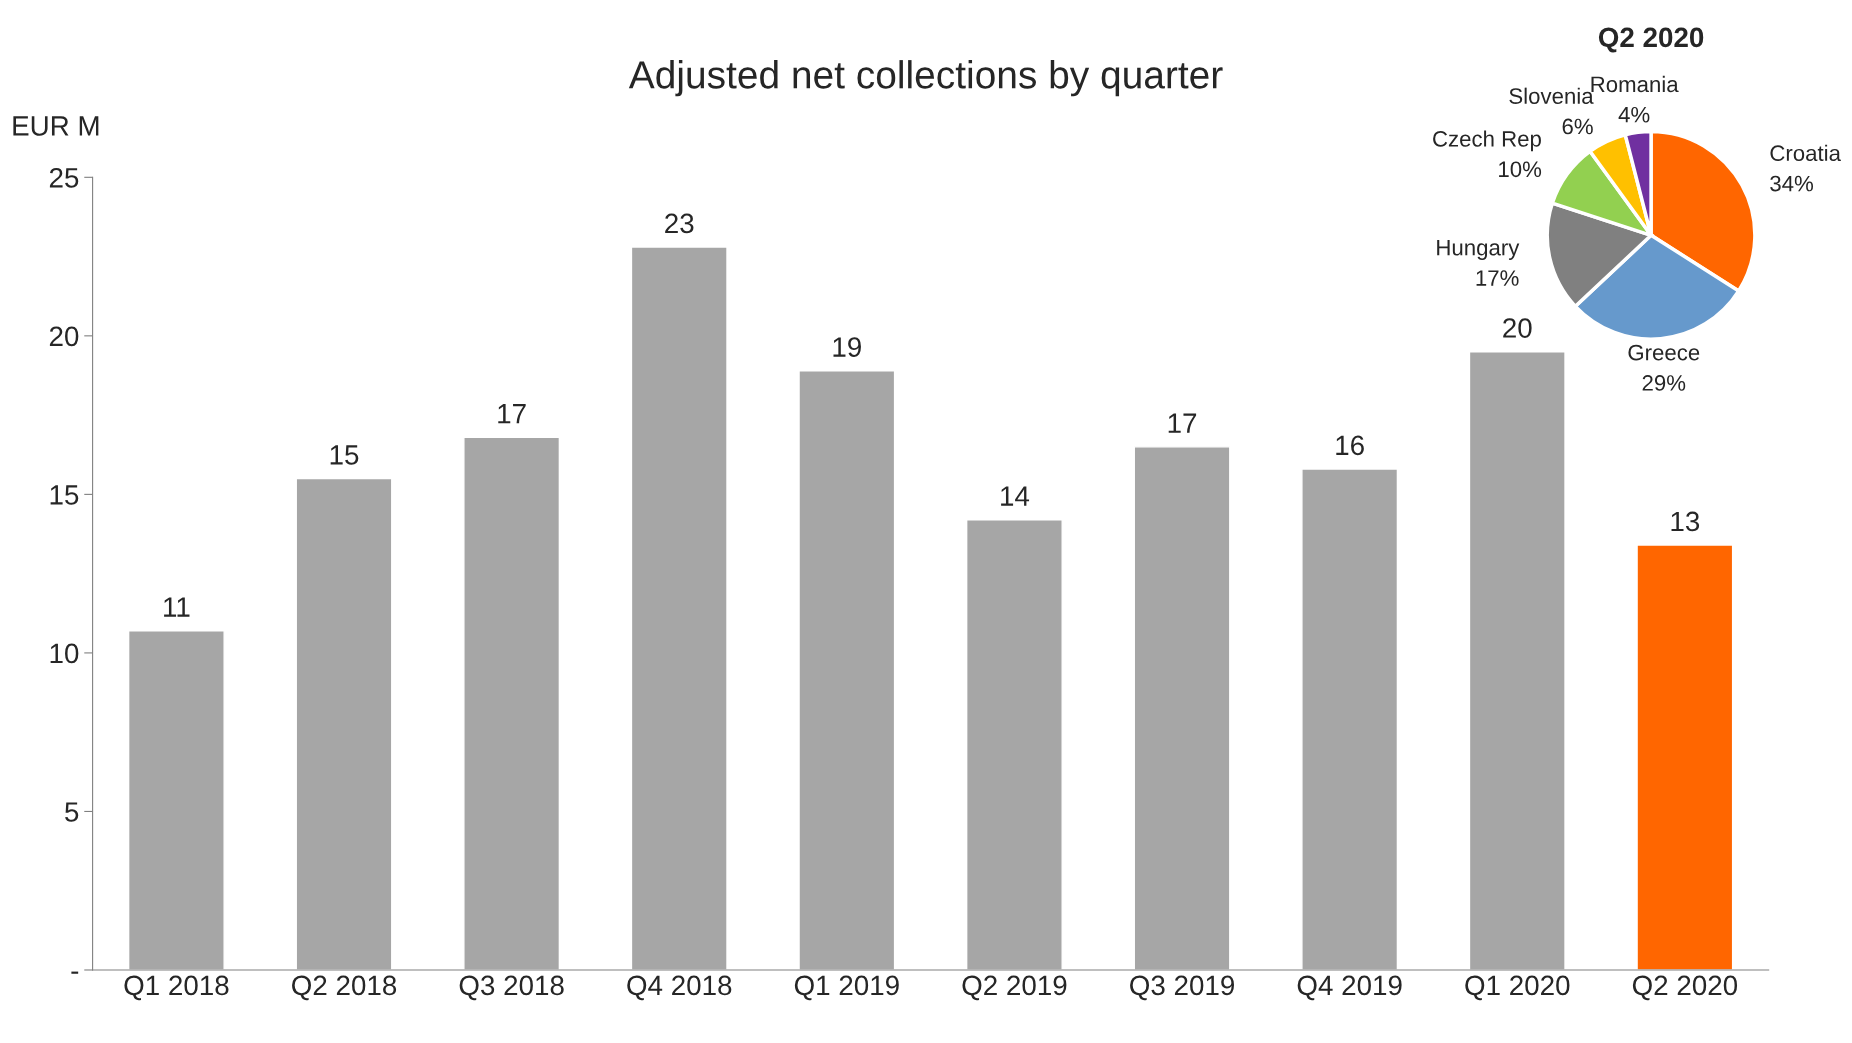 The height and width of the screenshot is (1043, 1852). I want to click on y-tick-label: 15, so click(64, 495).